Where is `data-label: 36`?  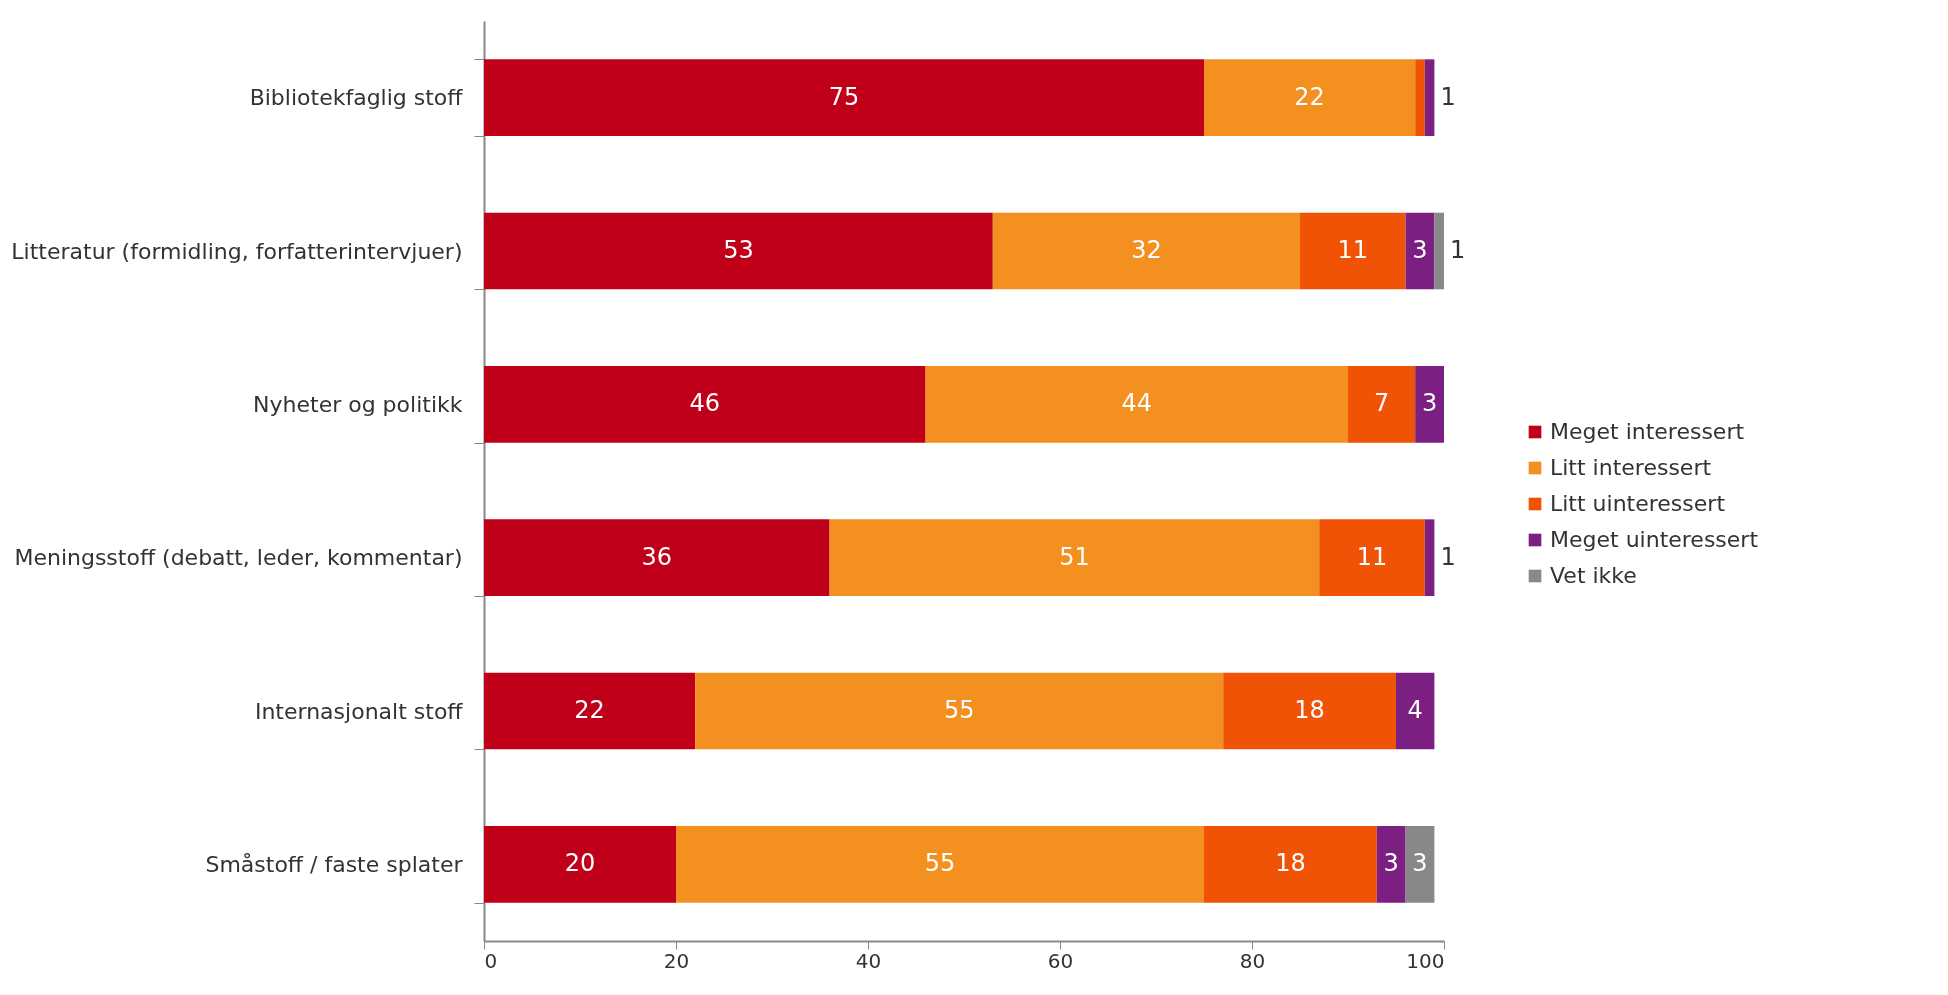 data-label: 36 is located at coordinates (657, 556).